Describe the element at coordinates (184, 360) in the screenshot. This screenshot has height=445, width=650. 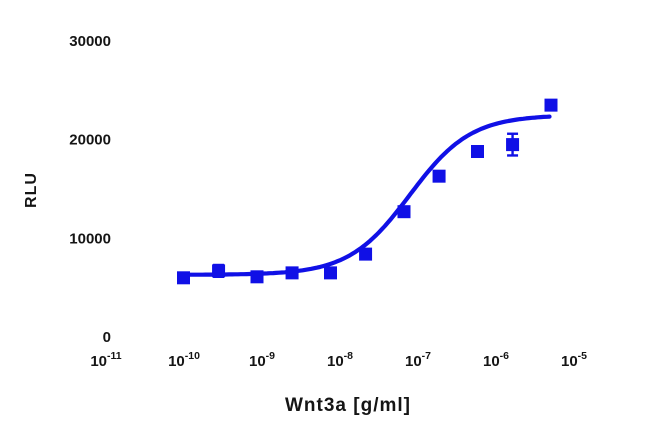
I see `x-tick-label: 10⁻¹⁰` at that location.